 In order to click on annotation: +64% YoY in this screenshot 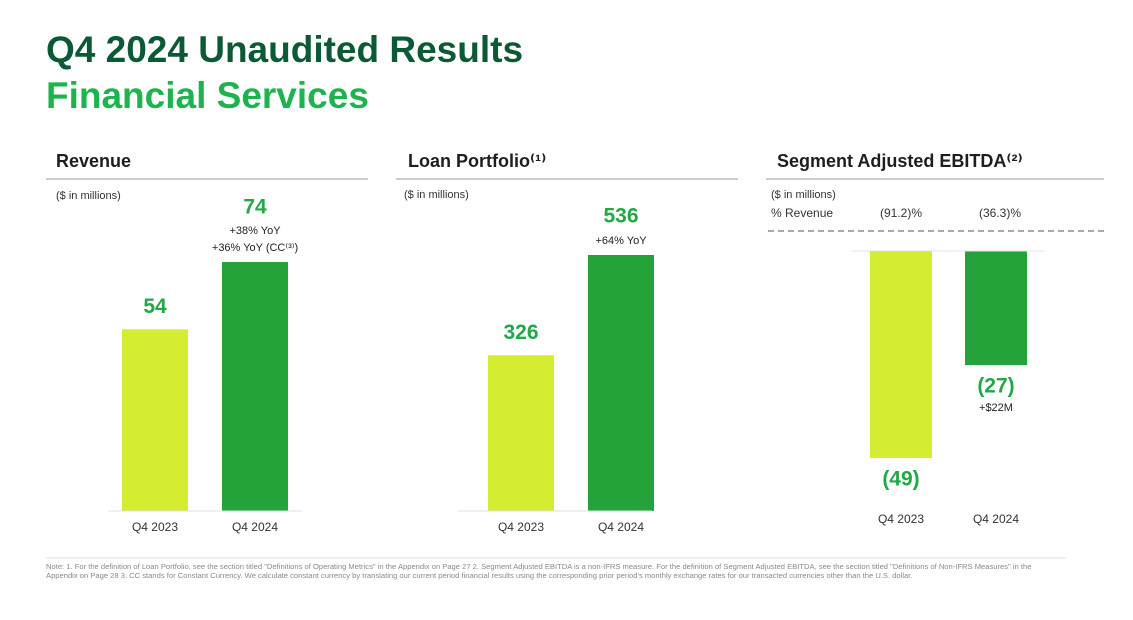, I will do `click(621, 241)`.